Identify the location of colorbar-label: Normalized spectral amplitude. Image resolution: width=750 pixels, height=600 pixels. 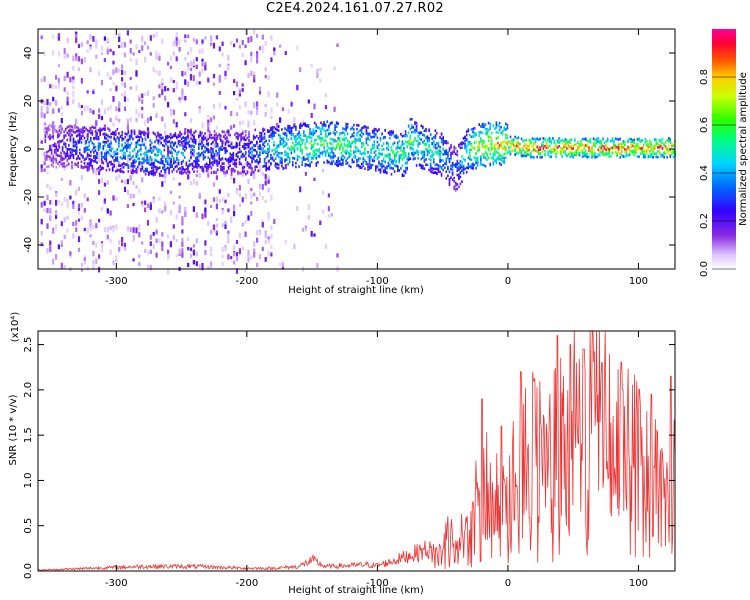
(743, 149).